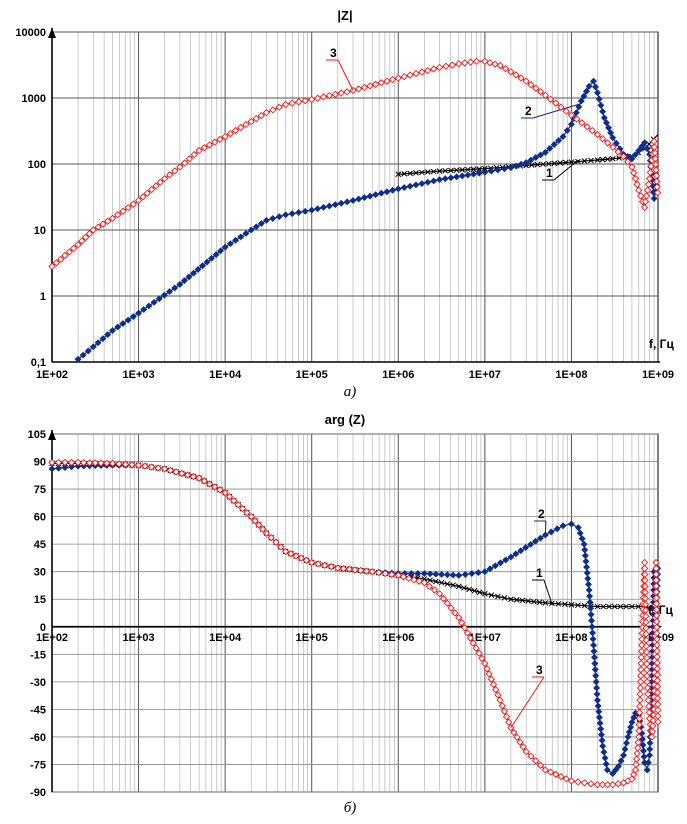 The width and height of the screenshot is (687, 824). Describe the element at coordinates (52, 375) in the screenshot. I see `x-tick-label: 1E+02` at that location.